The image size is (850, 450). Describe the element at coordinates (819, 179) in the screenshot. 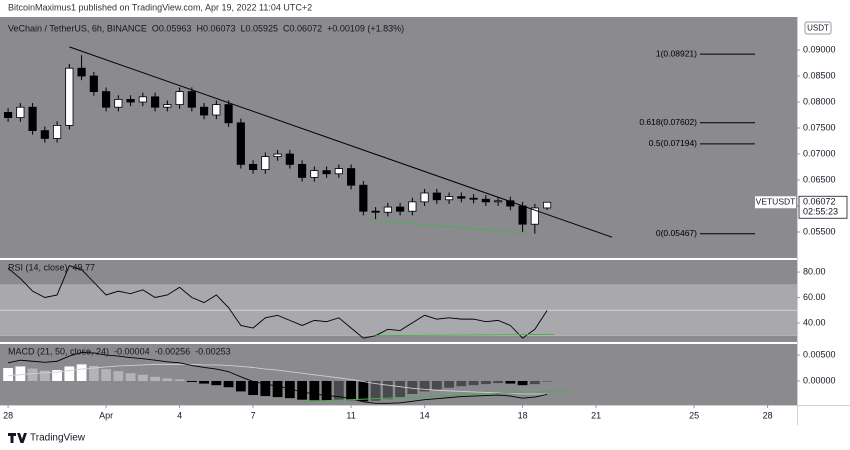

I see `y-tick-label: 0.06500` at that location.